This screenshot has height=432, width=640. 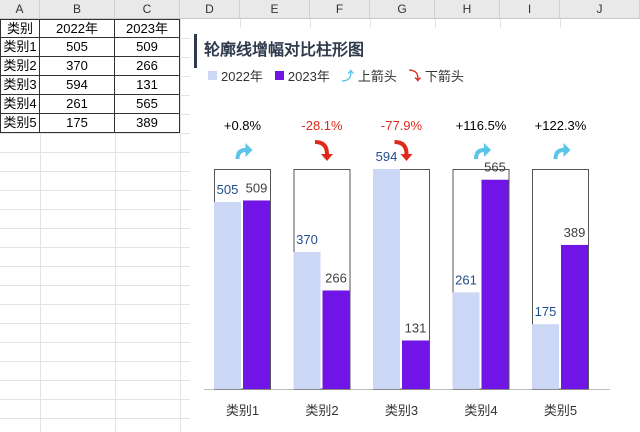 I want to click on table-cell: 131, so click(x=147, y=85).